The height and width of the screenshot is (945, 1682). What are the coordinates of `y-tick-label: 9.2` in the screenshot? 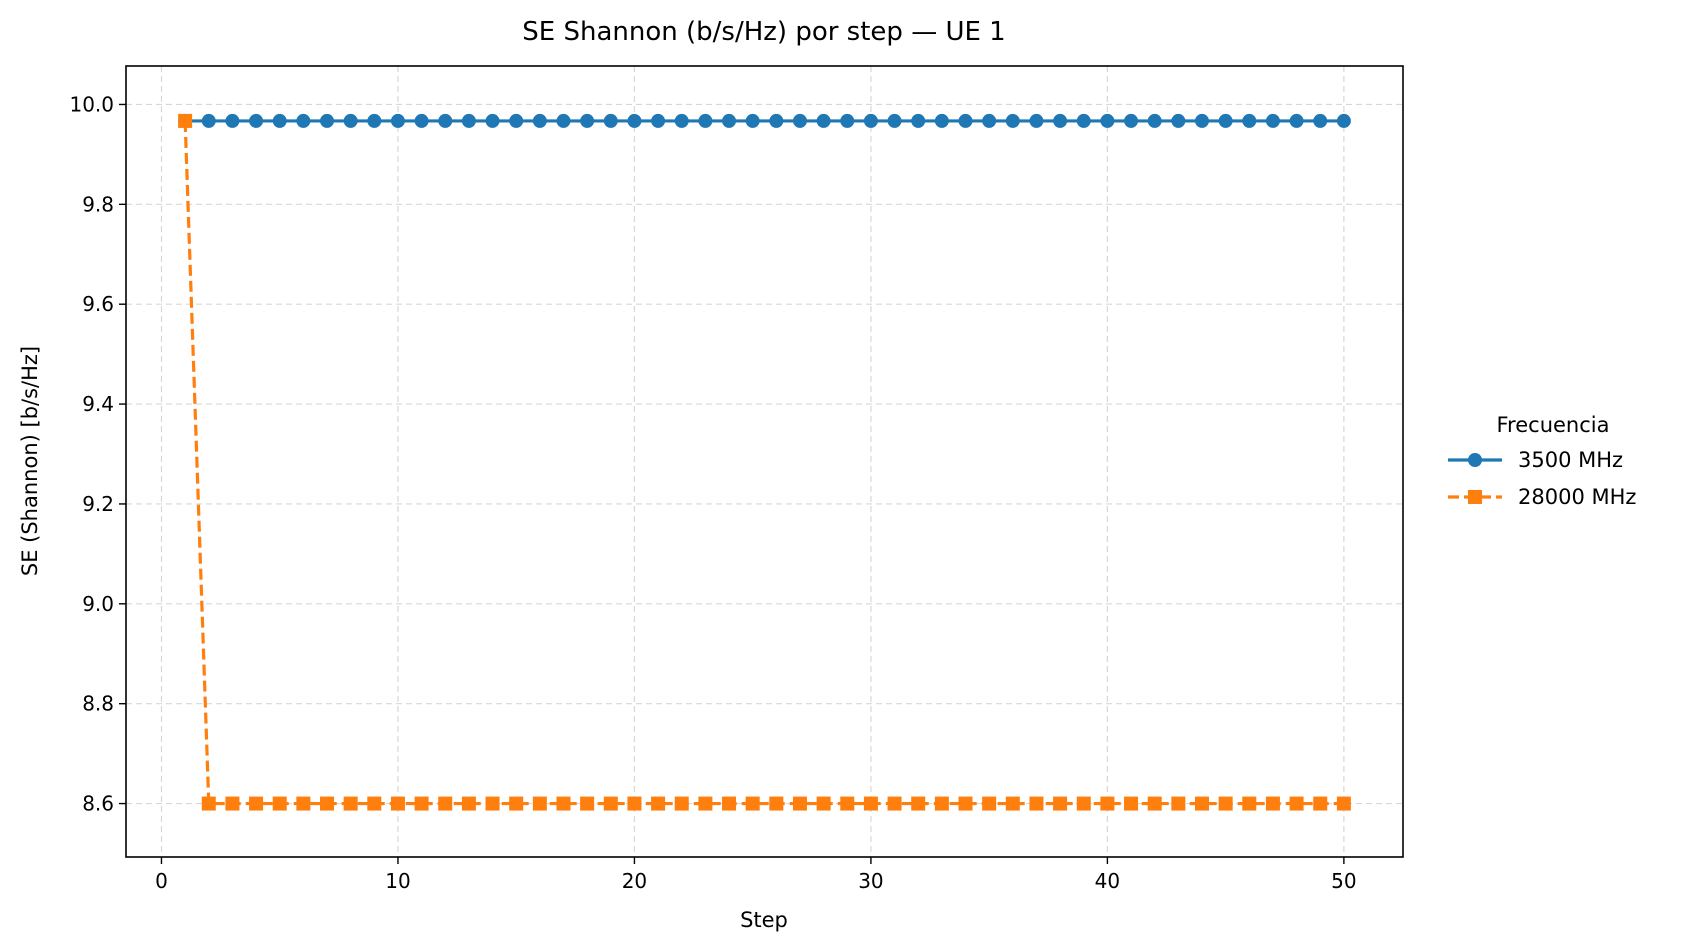 It's located at (98, 504).